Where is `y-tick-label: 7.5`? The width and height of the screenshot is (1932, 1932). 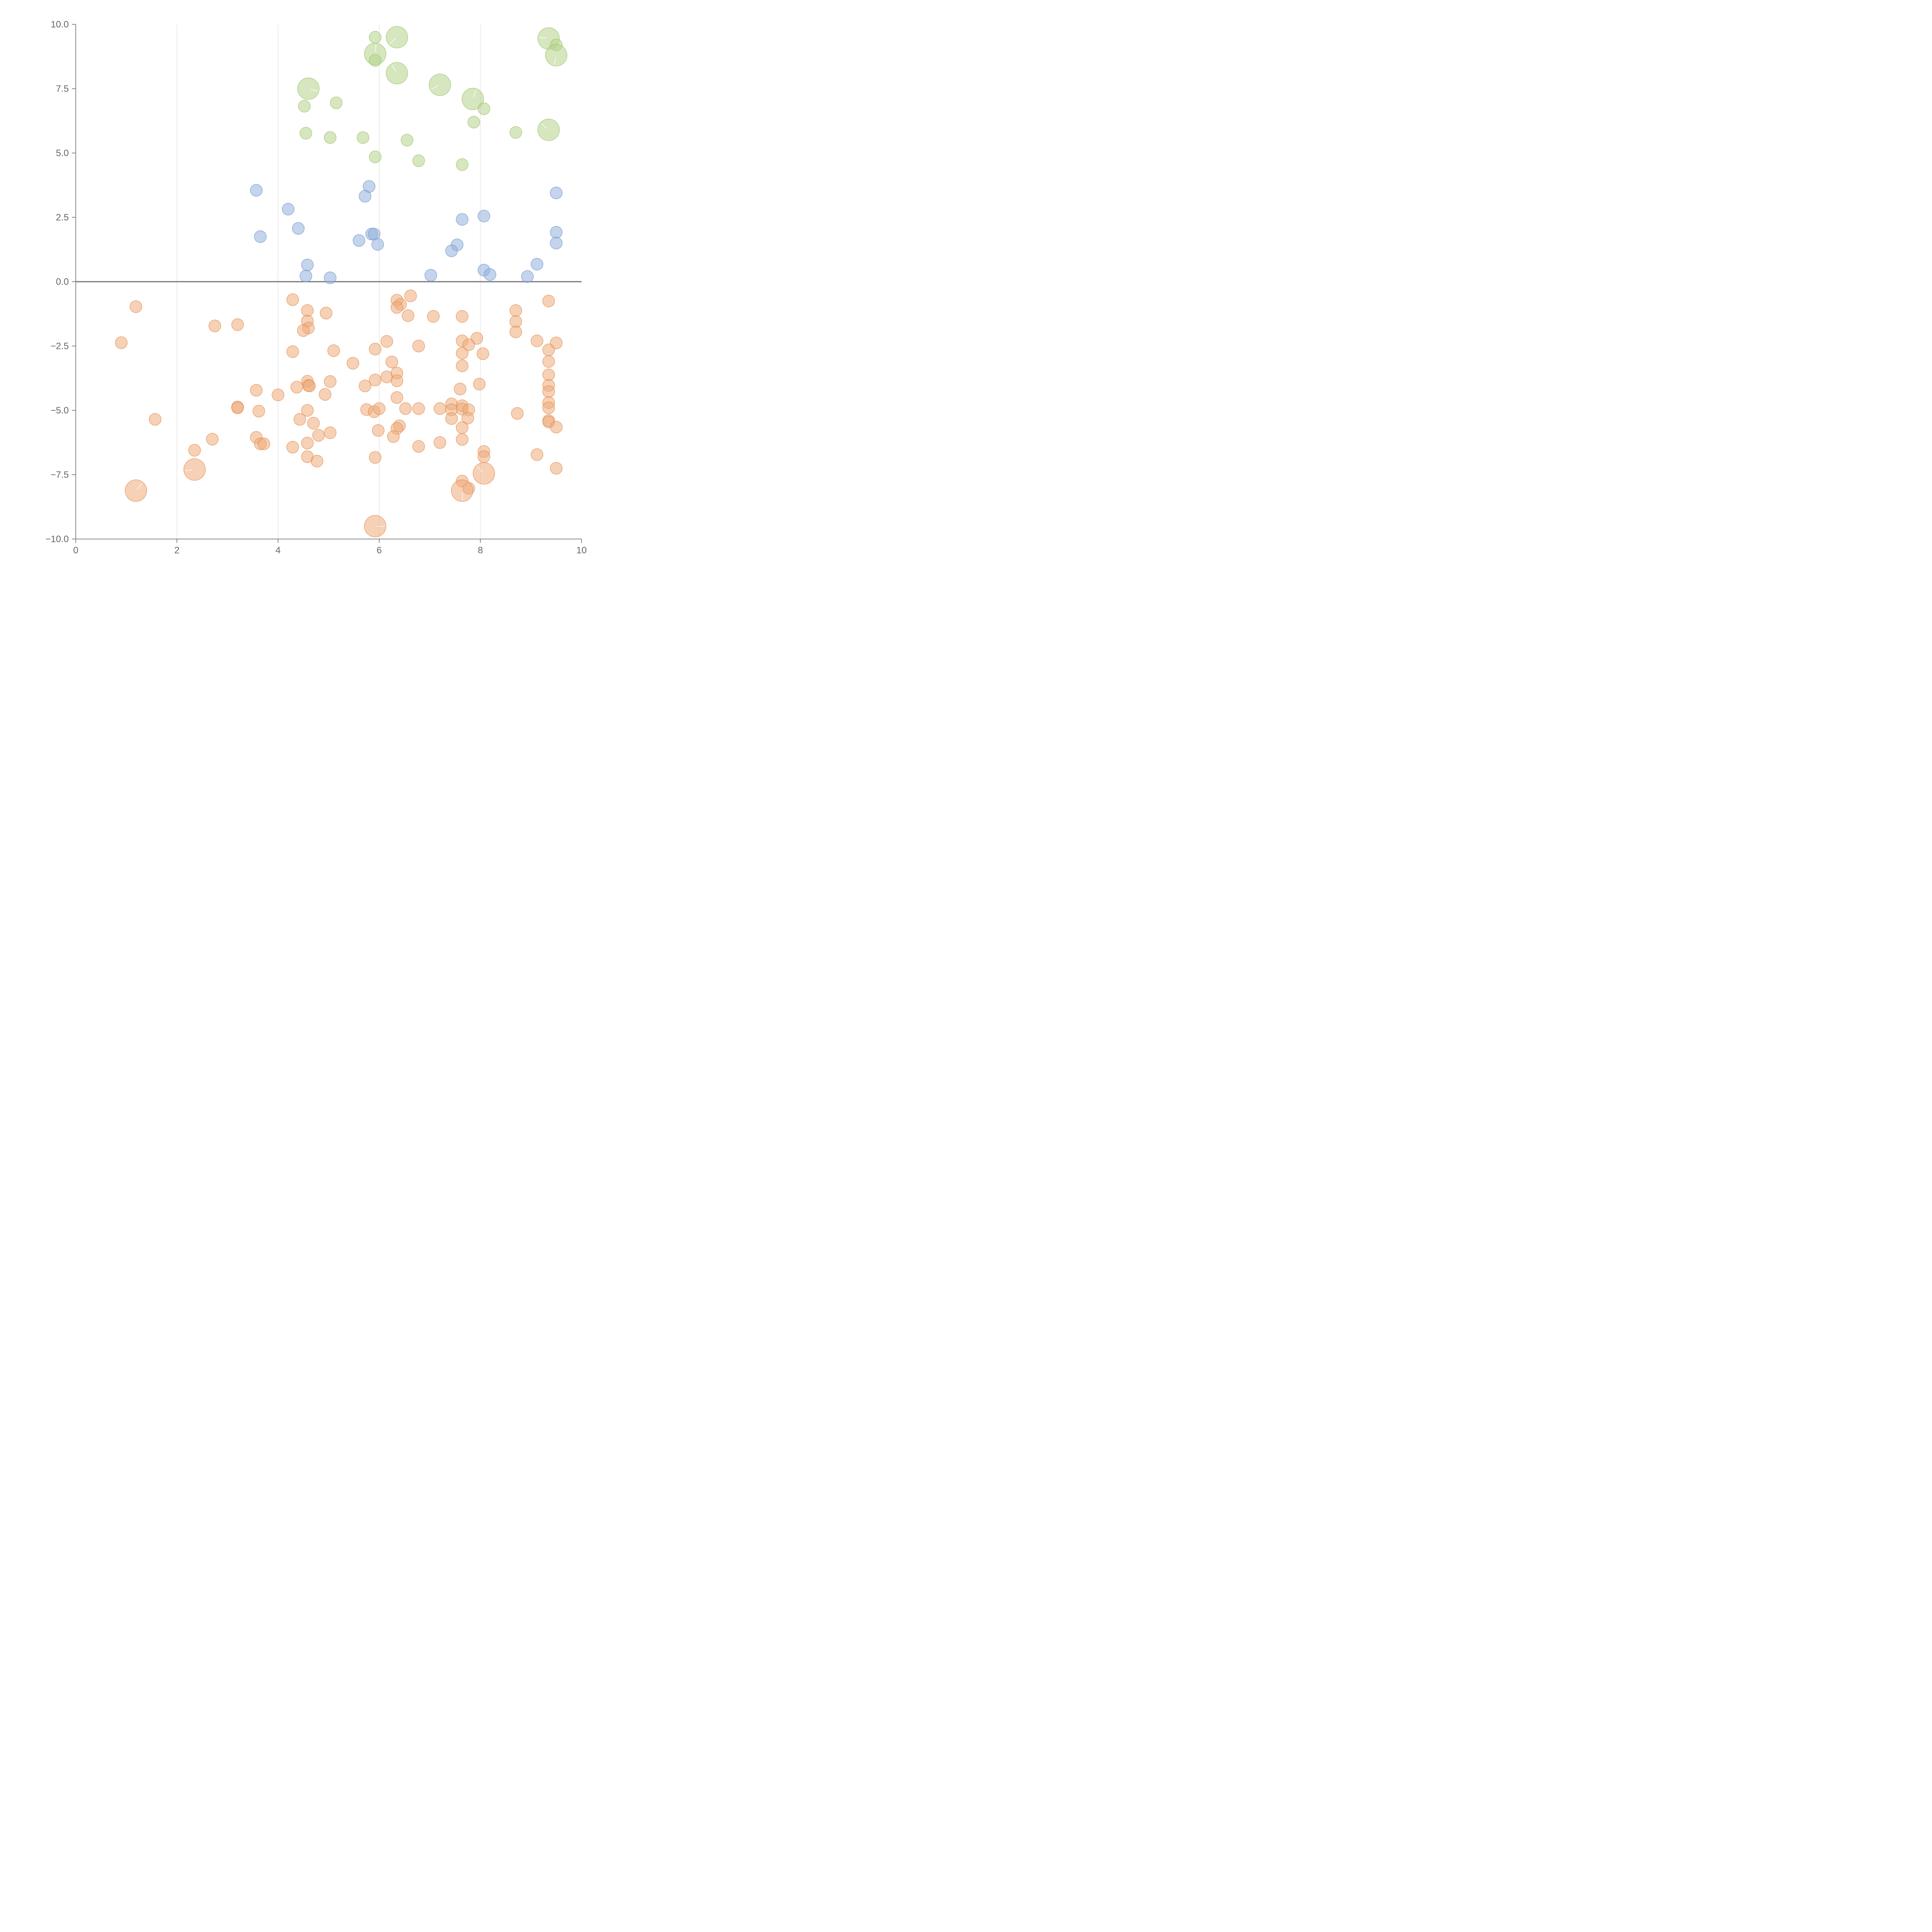
y-tick-label: 7.5 is located at coordinates (62, 89).